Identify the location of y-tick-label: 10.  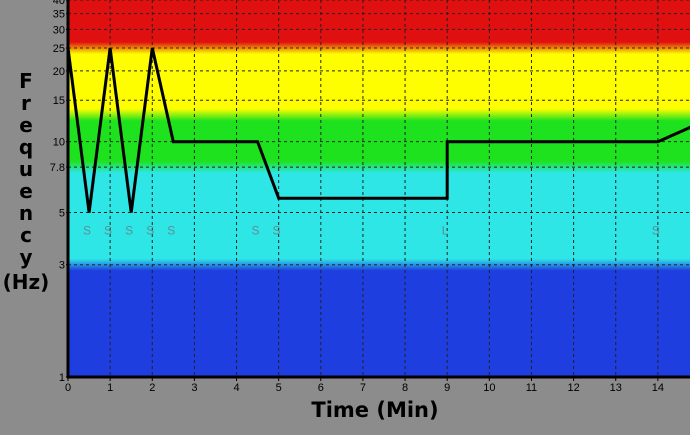
(59, 143).